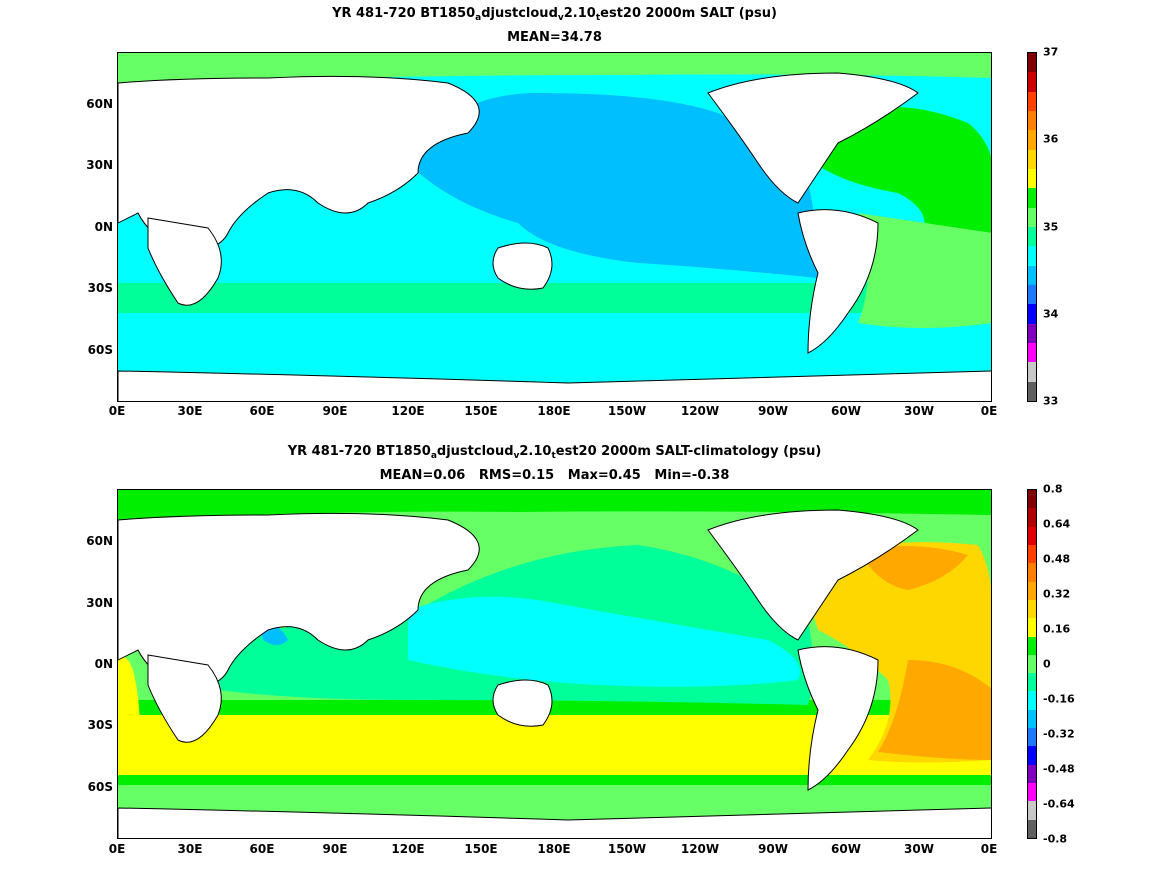  What do you see at coordinates (1051, 401) in the screenshot?
I see `colorbar-label: 33` at bounding box center [1051, 401].